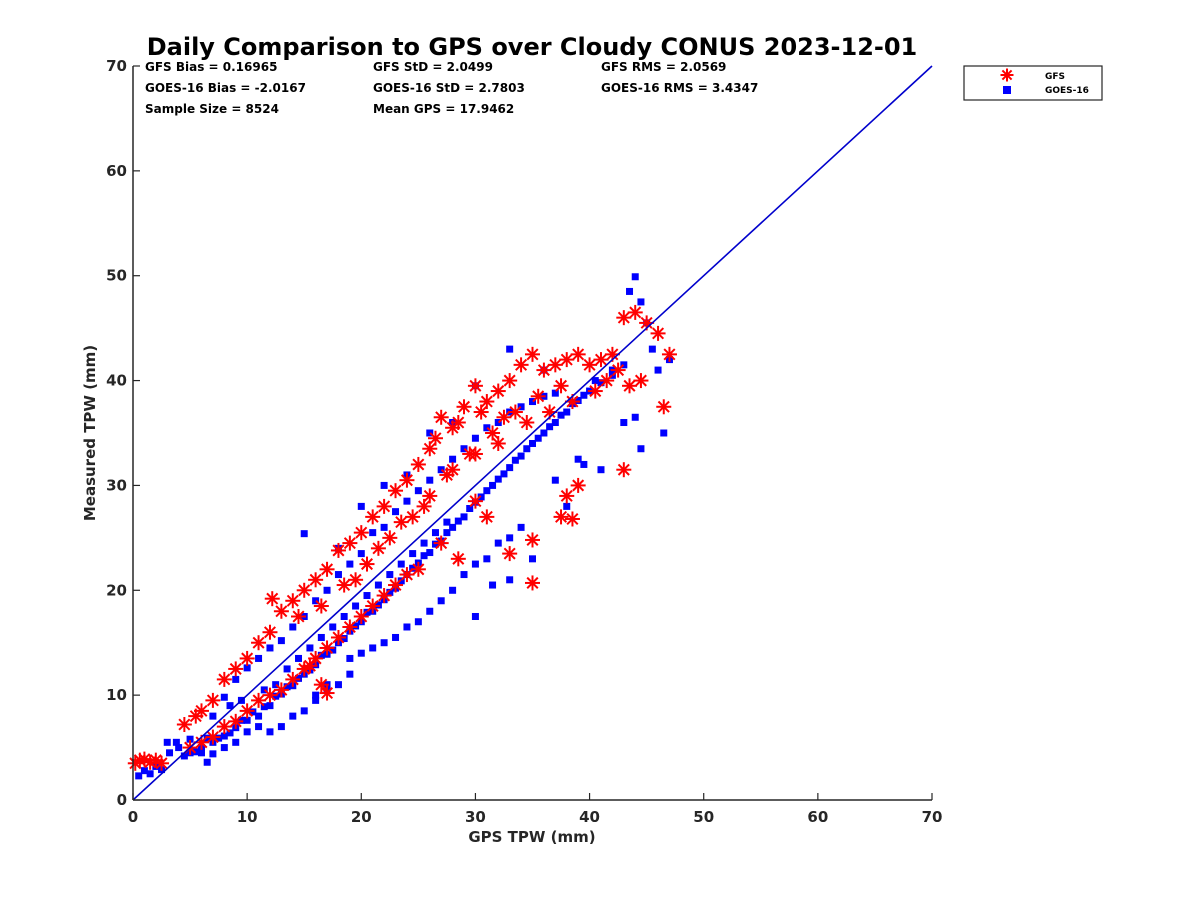 This screenshot has height=900, width=1200. What do you see at coordinates (433, 67) in the screenshot?
I see `gfs-std-stat: GFS StD = 2.0499` at bounding box center [433, 67].